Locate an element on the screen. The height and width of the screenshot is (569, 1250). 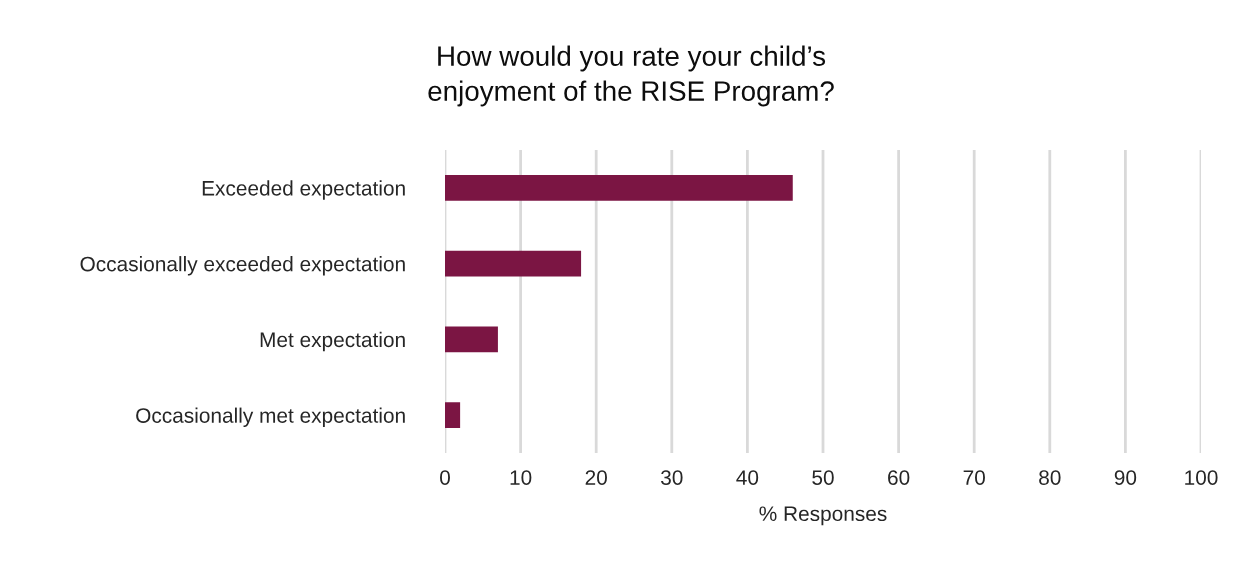
x-tick-label: 60 is located at coordinates (899, 477).